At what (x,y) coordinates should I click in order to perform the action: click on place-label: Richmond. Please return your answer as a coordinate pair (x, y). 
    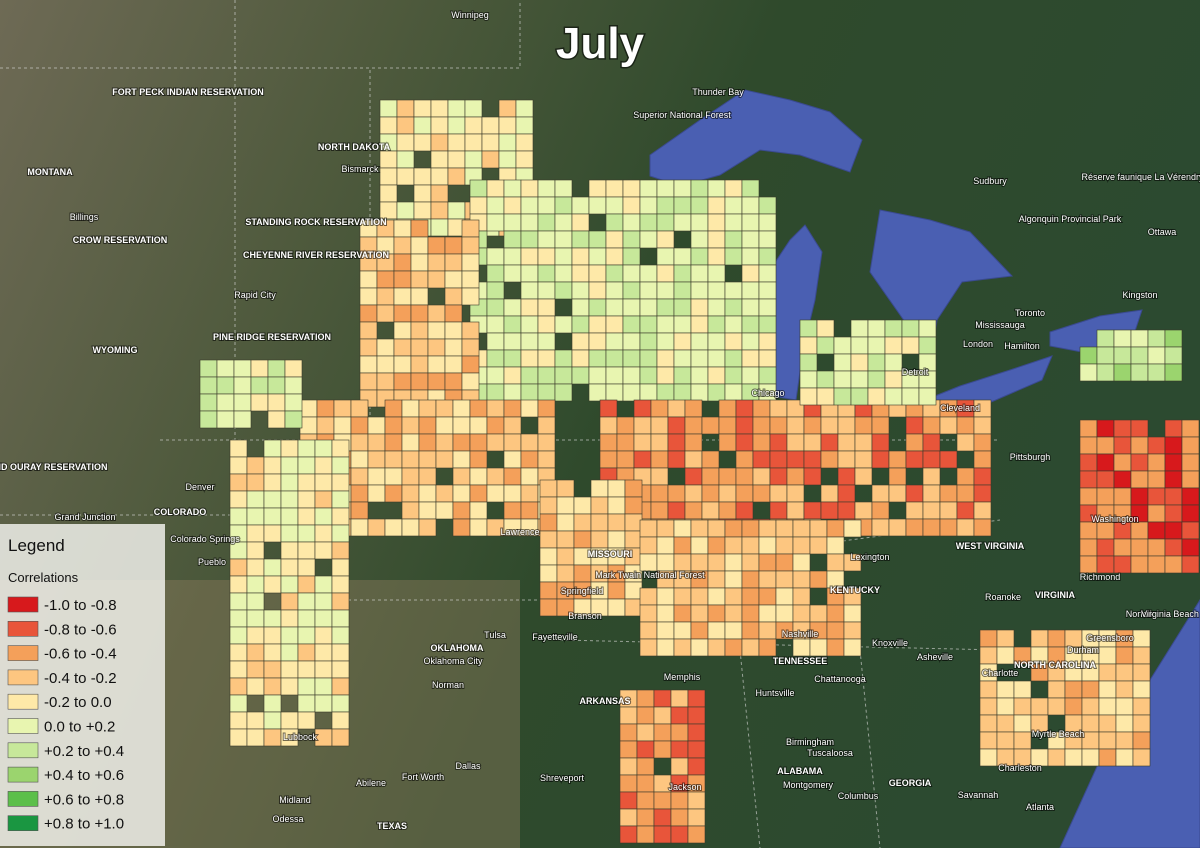
    Looking at the image, I should click on (1100, 577).